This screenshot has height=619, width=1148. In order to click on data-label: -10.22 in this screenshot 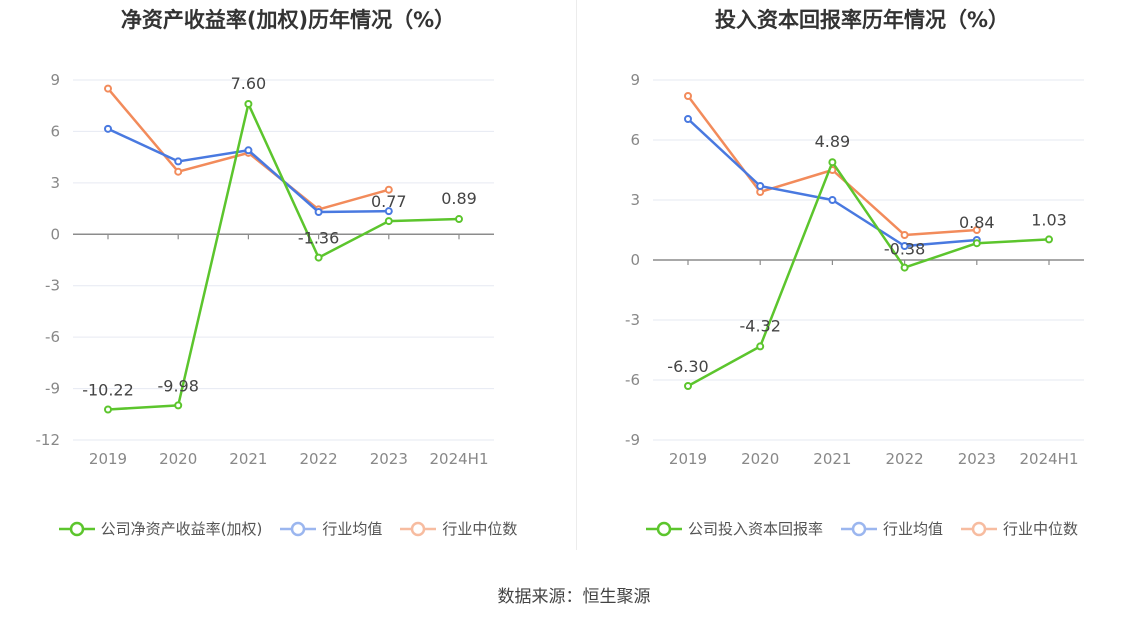, I will do `click(108, 389)`.